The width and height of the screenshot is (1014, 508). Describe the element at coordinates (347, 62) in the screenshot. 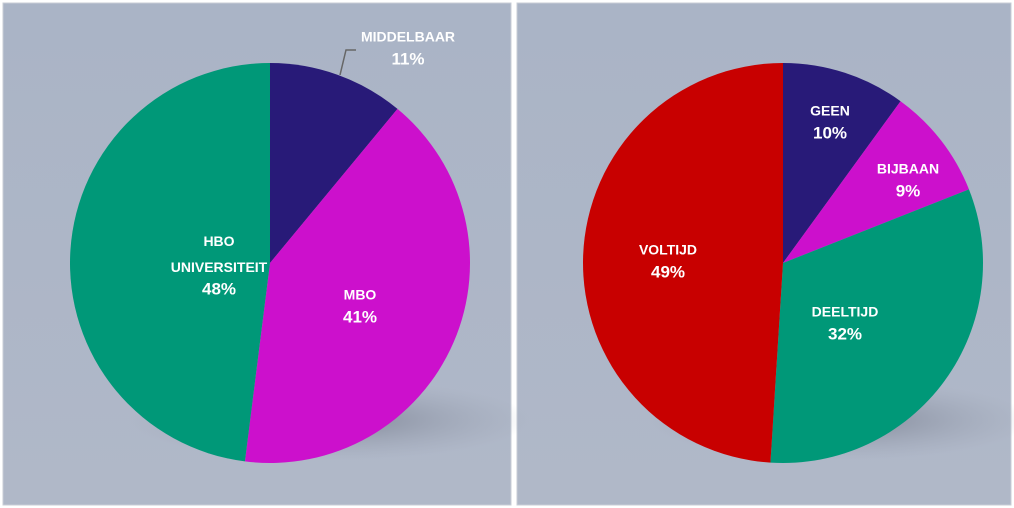

I see `leader-line` at that location.